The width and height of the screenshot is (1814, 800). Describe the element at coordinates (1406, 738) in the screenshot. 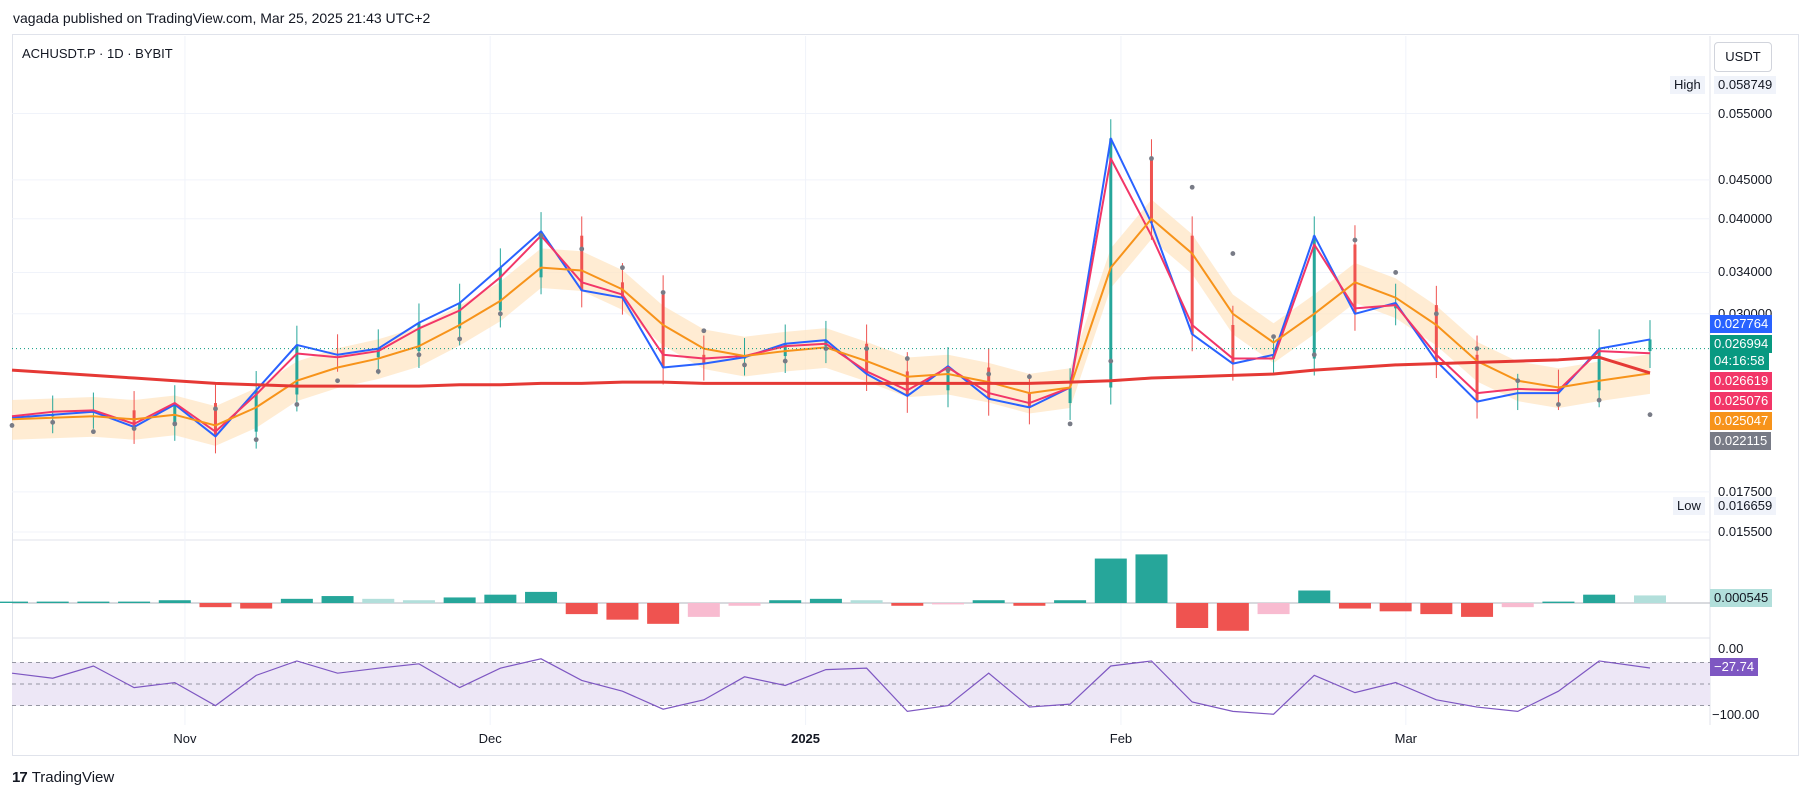

I see `x-axis-label: Mar` at that location.